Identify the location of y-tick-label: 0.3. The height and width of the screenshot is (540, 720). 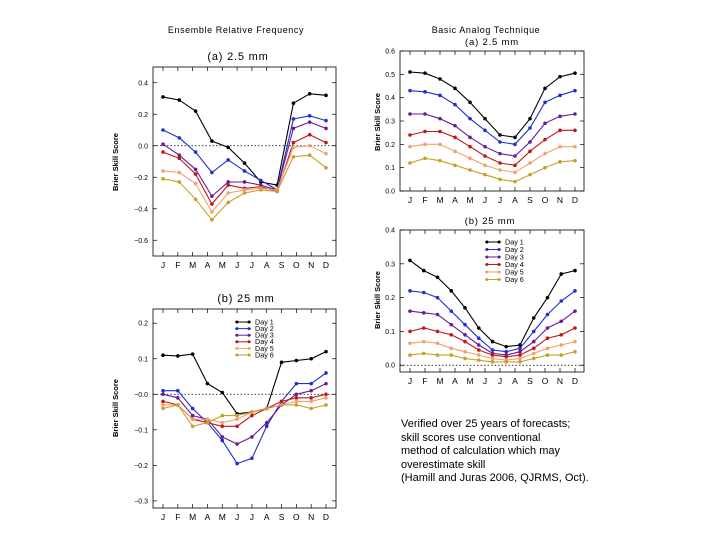
(390, 122).